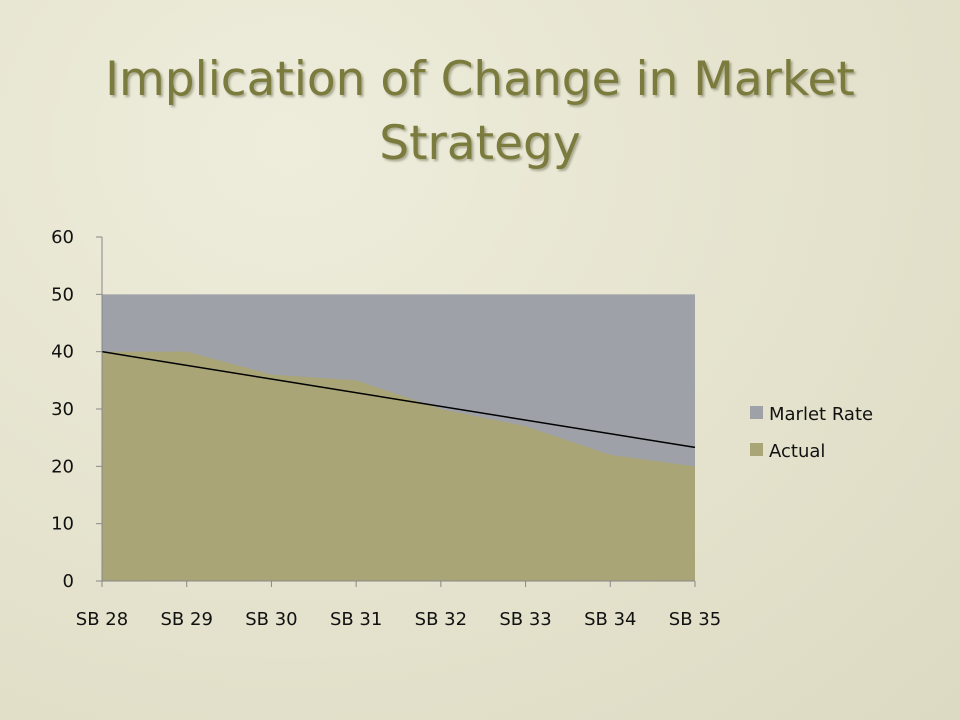  I want to click on y-tick-label: 20, so click(62, 466).